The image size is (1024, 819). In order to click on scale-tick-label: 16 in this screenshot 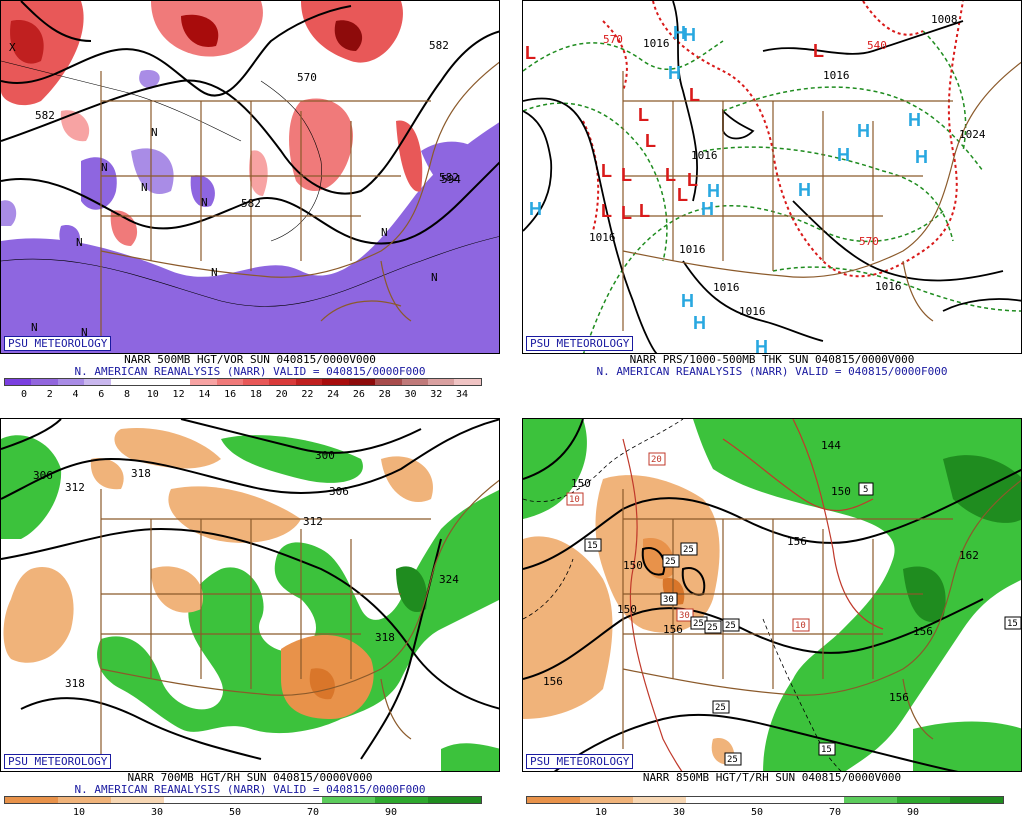, I will do `click(230, 394)`.